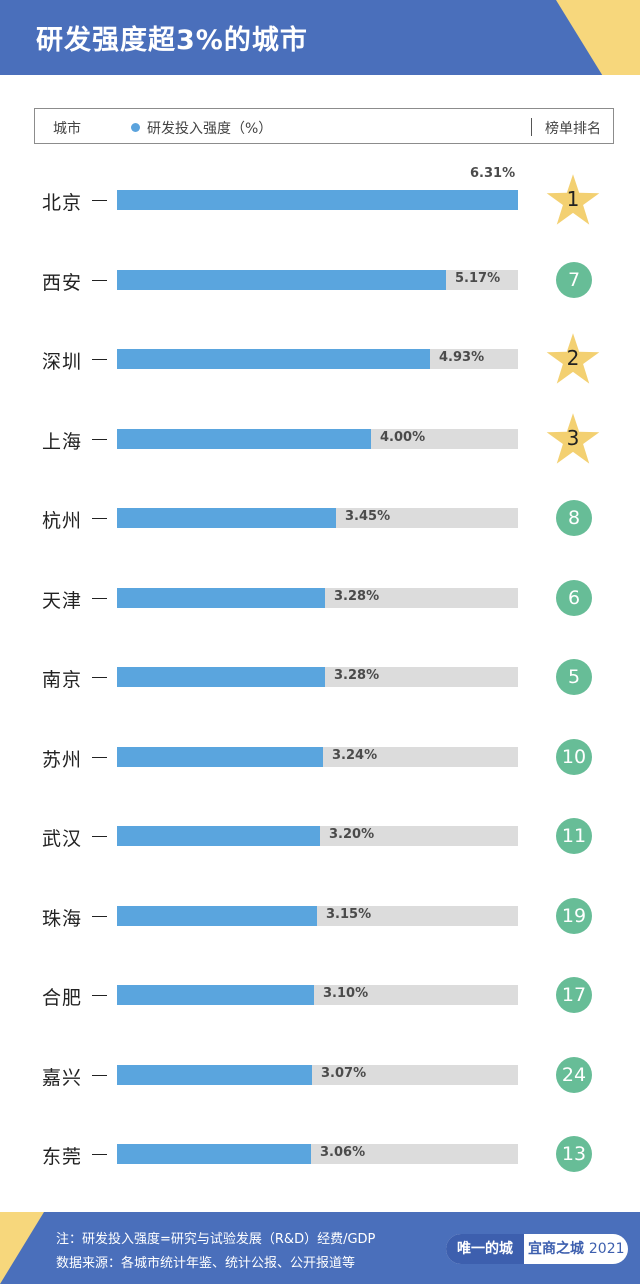 The height and width of the screenshot is (1284, 640). I want to click on city-label: 北京, so click(62, 203).